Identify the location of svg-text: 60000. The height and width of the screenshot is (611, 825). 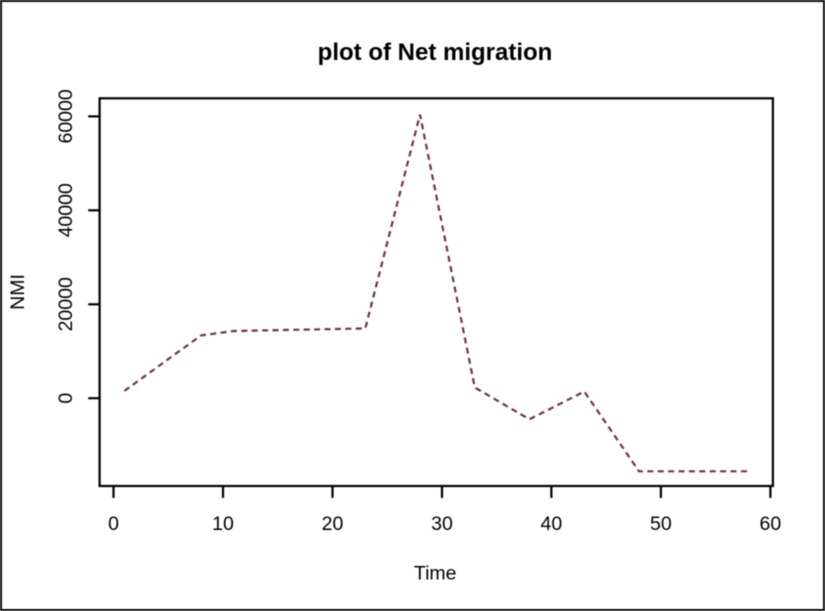
(66, 116).